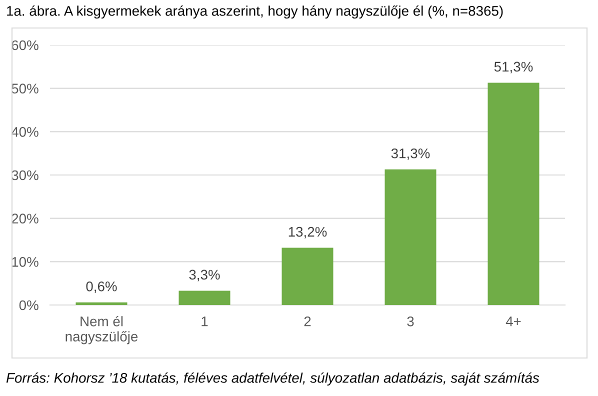 This screenshot has height=396, width=598. Describe the element at coordinates (25, 45) in the screenshot. I see `y-tick-label: 60%` at that location.